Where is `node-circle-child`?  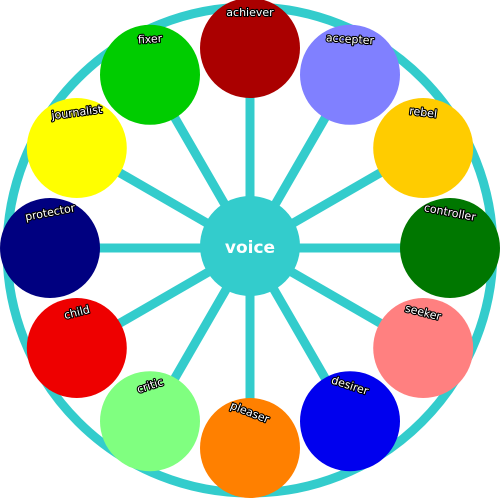
node-circle-child is located at coordinates (76, 348).